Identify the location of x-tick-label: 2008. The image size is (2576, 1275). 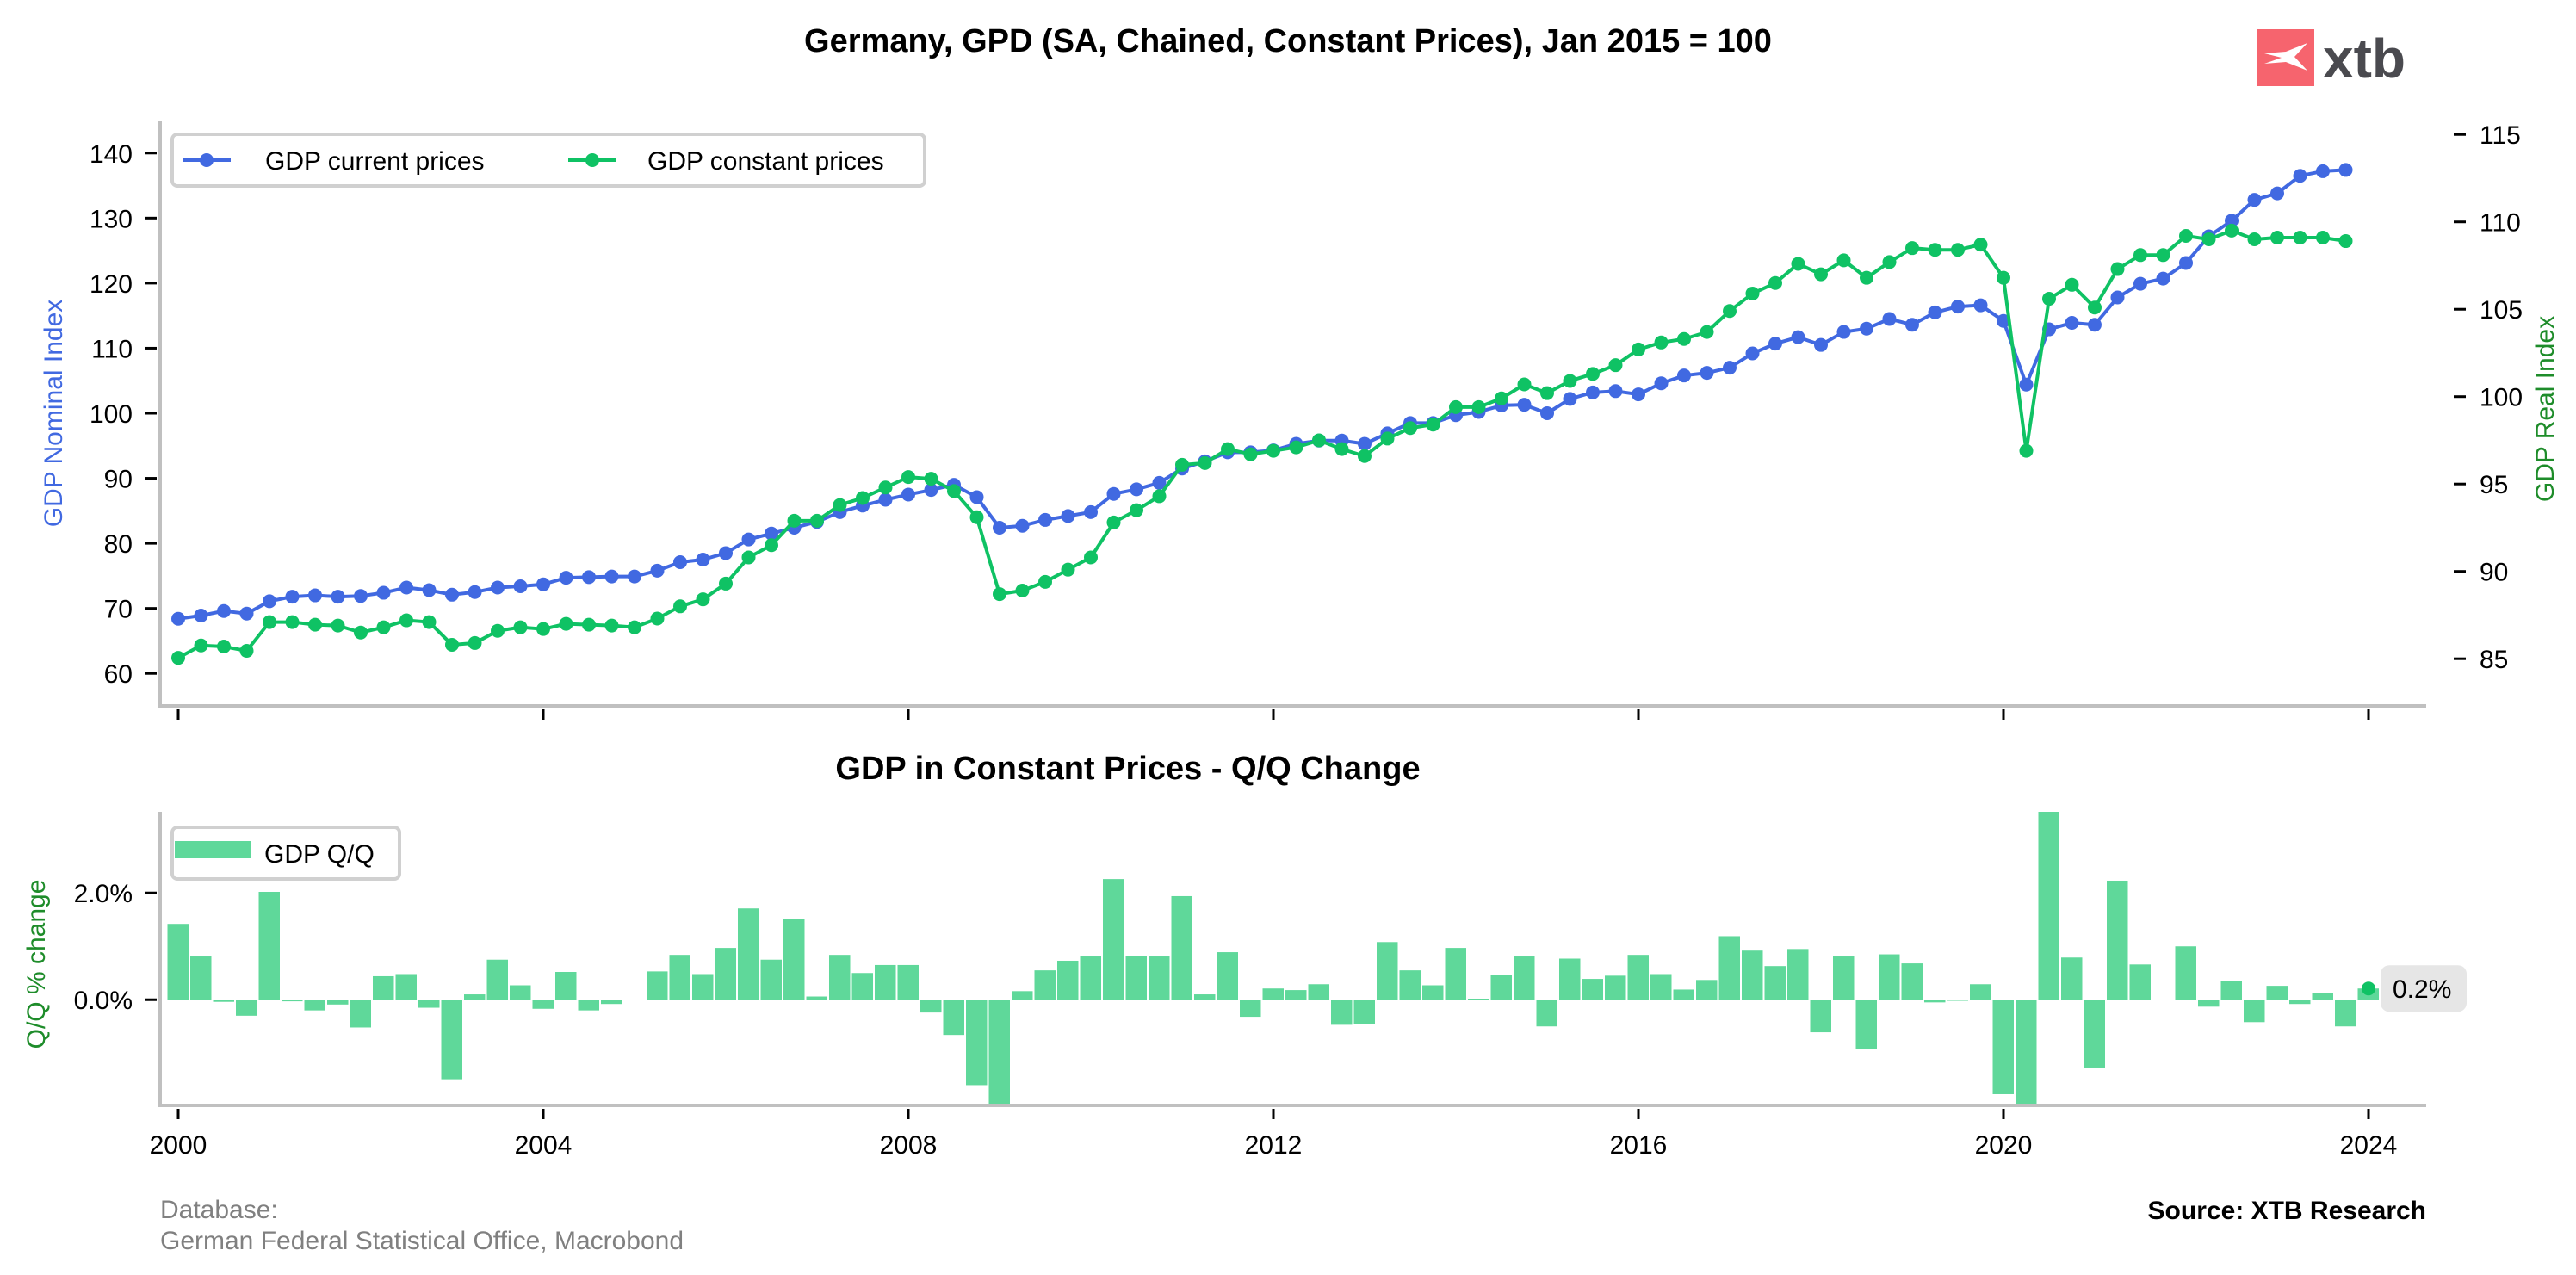
(909, 1146).